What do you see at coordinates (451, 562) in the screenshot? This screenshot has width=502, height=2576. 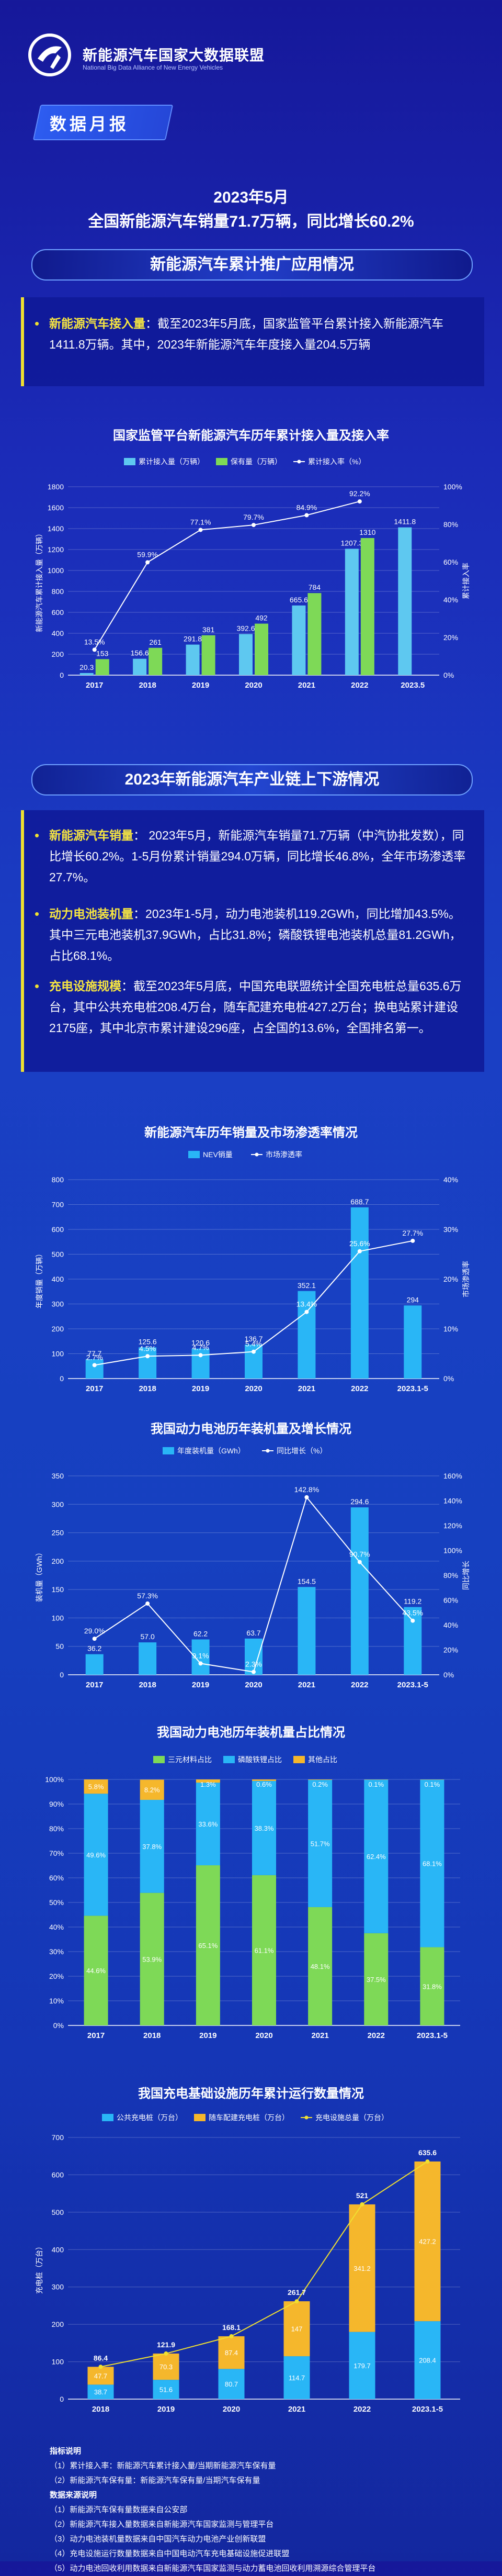 I see `y-right-tick-label: 60%` at bounding box center [451, 562].